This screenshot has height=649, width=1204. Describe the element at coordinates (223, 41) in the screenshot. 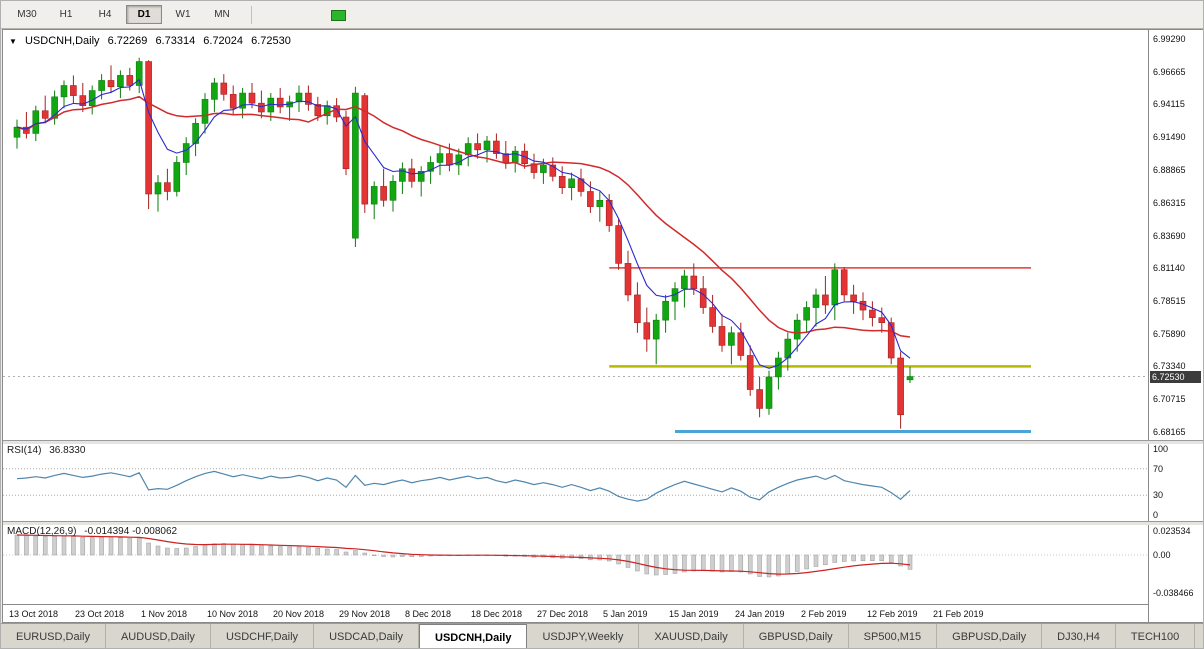

I see `ohlc-low-value: 6.72024` at that location.